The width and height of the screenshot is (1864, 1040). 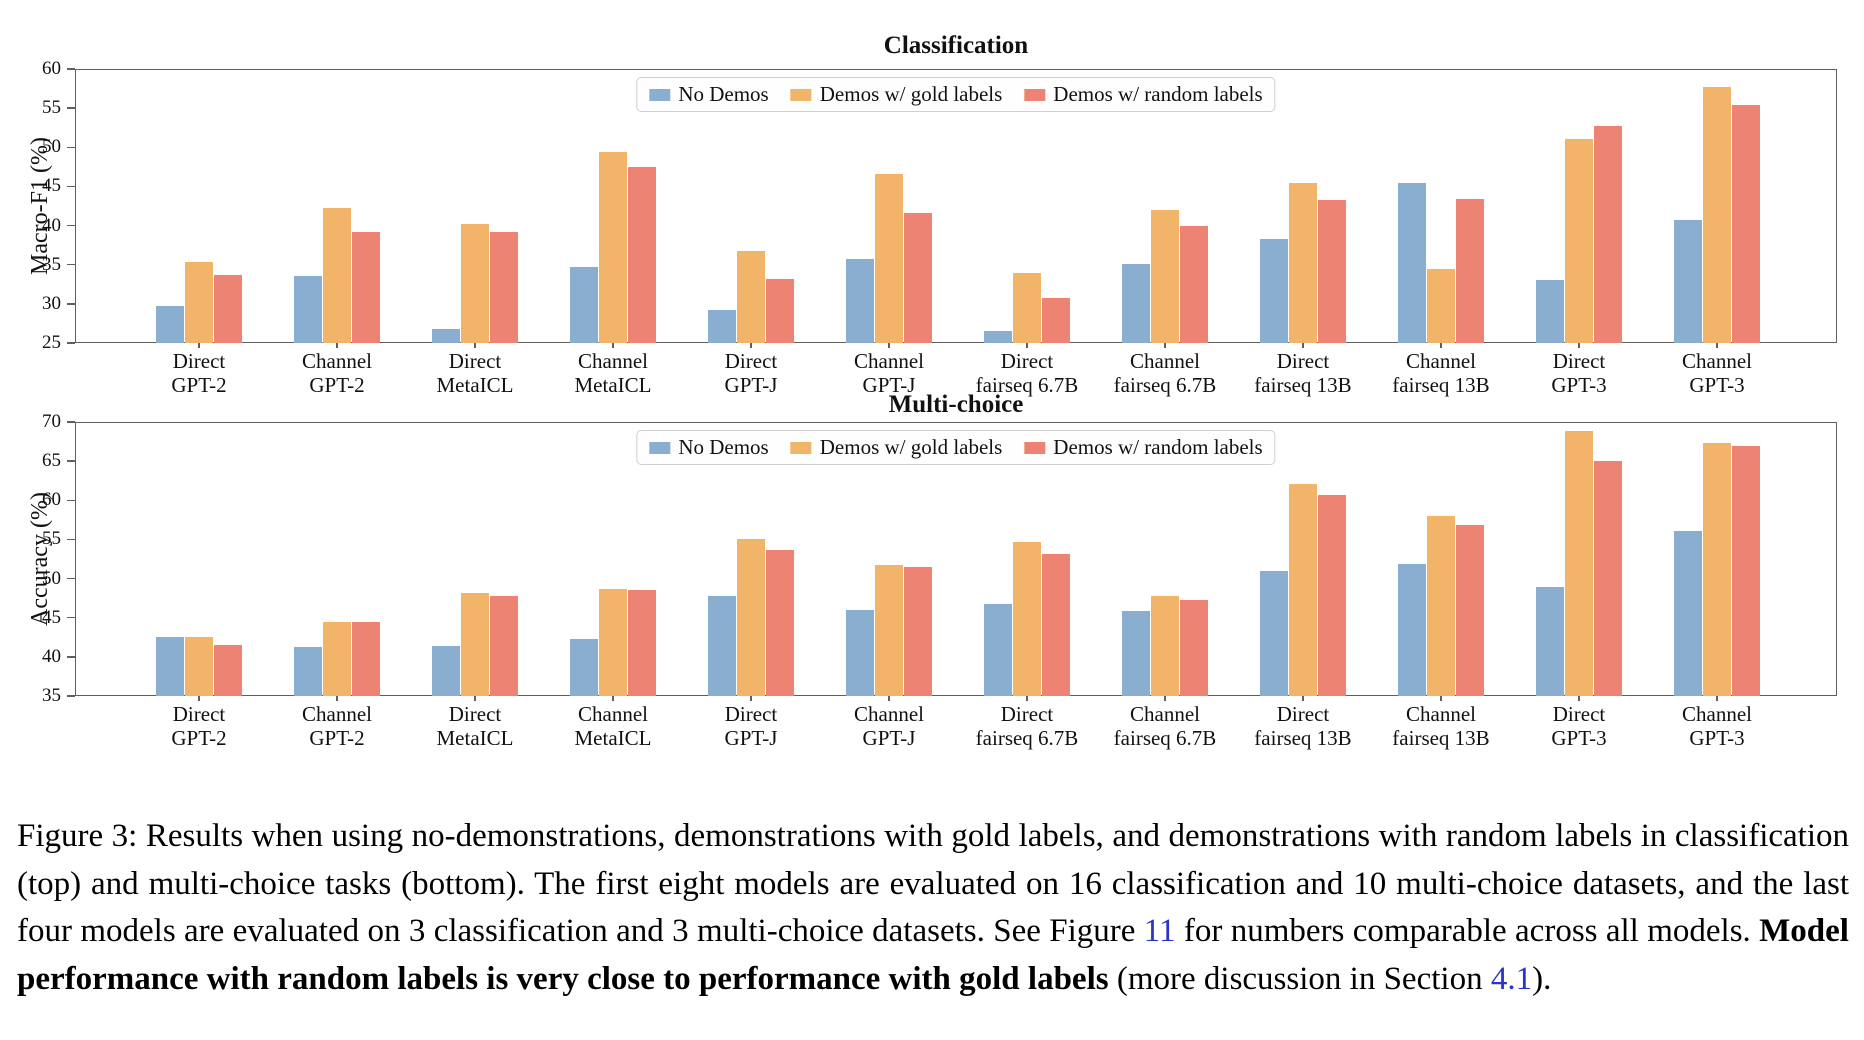 What do you see at coordinates (723, 94) in the screenshot?
I see `legend-label: No Demos` at bounding box center [723, 94].